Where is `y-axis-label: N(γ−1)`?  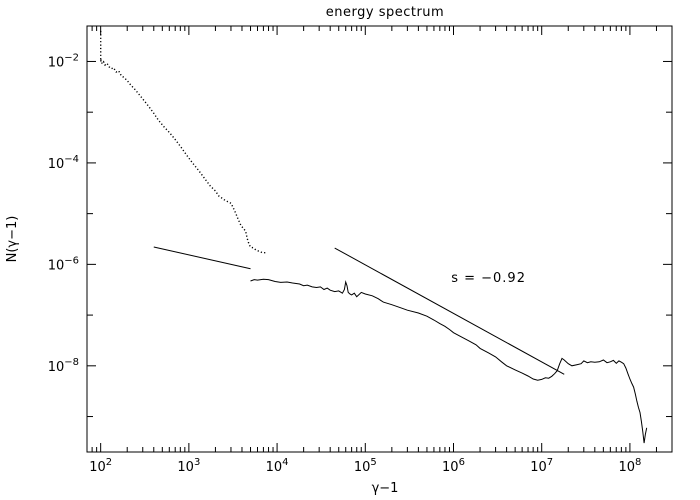
y-axis-label: N(γ−1) is located at coordinates (12, 239).